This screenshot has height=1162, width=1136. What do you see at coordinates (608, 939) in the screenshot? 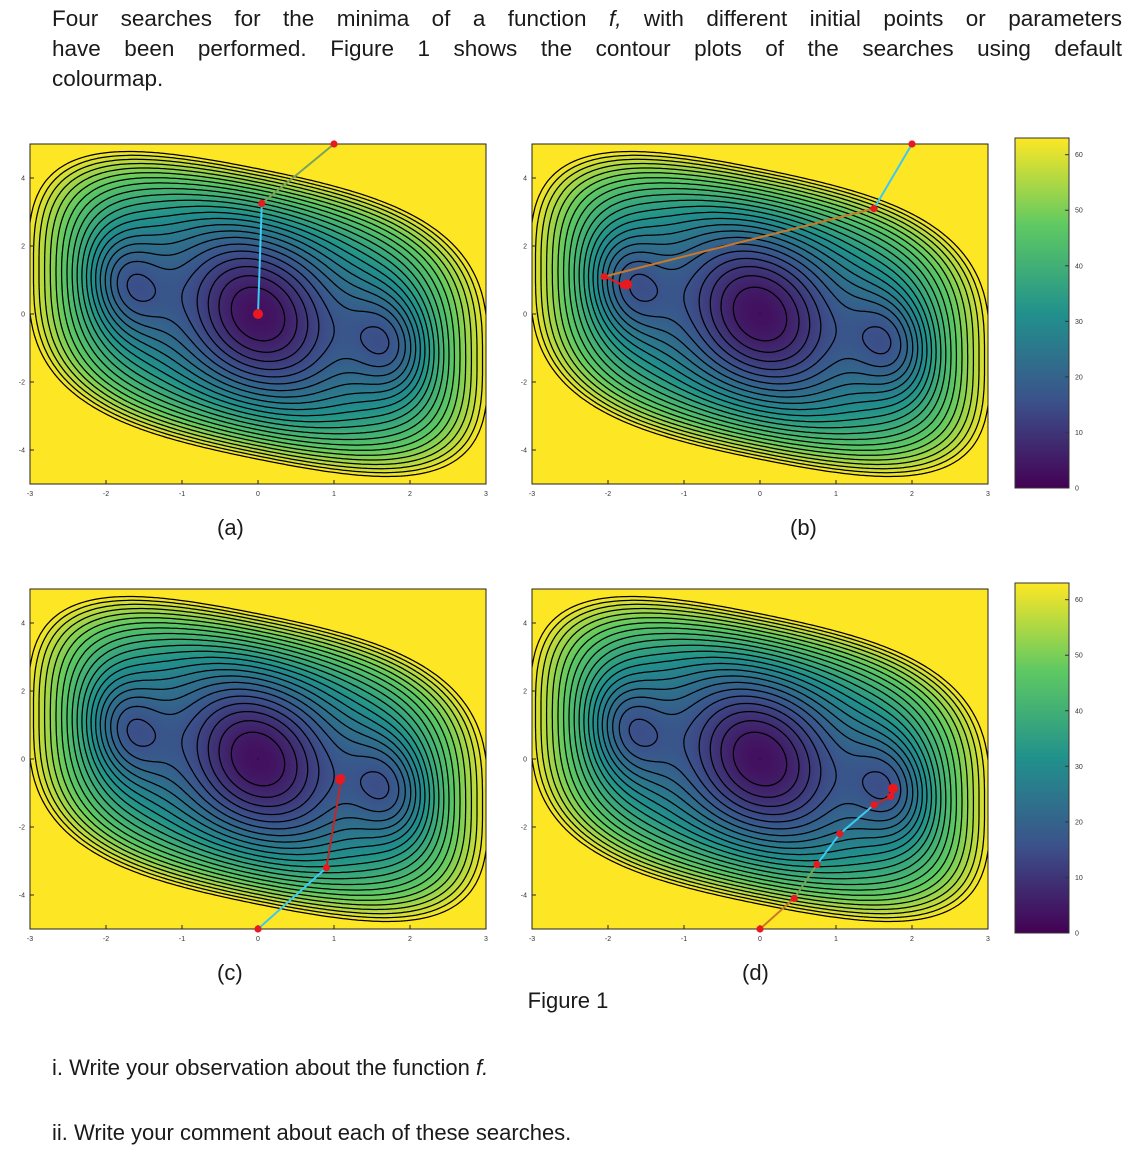
I see `x-tick-label: -2` at bounding box center [608, 939].